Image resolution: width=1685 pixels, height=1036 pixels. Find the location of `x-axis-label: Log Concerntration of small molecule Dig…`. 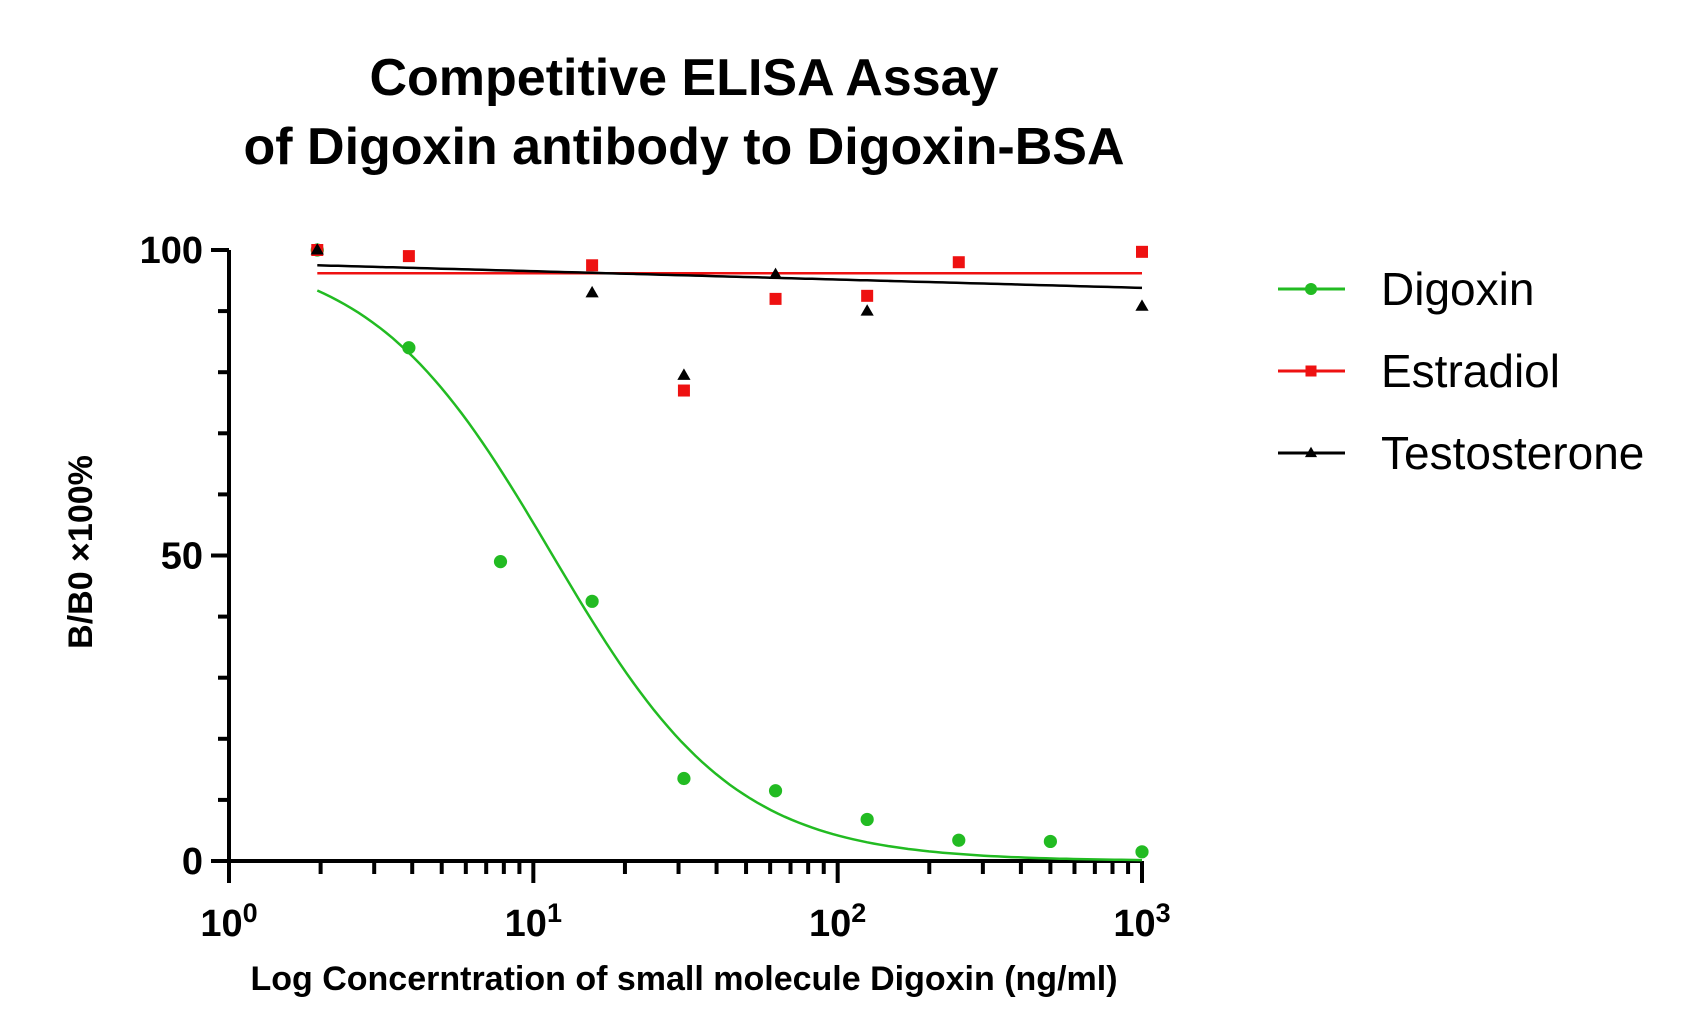

x-axis-label: Log Concerntration of small molecule Dig… is located at coordinates (683, 979).